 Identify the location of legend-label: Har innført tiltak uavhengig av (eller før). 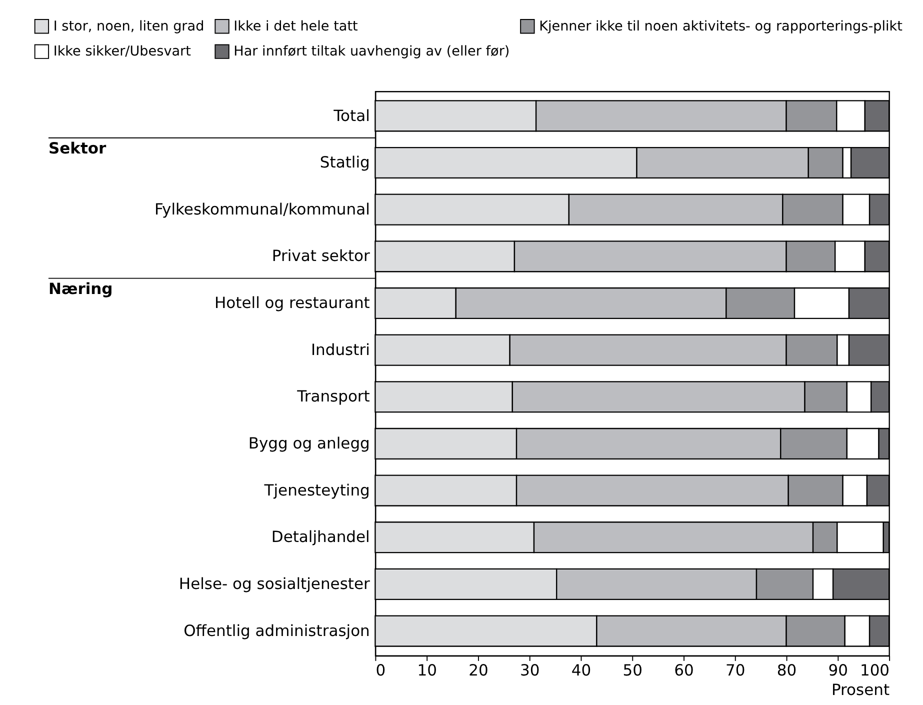
(372, 51).